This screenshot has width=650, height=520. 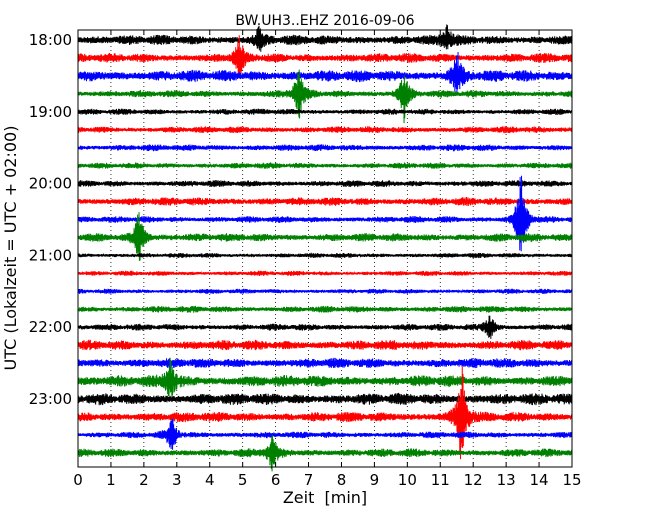 What do you see at coordinates (50, 184) in the screenshot?
I see `y-tick-label: 20:00` at bounding box center [50, 184].